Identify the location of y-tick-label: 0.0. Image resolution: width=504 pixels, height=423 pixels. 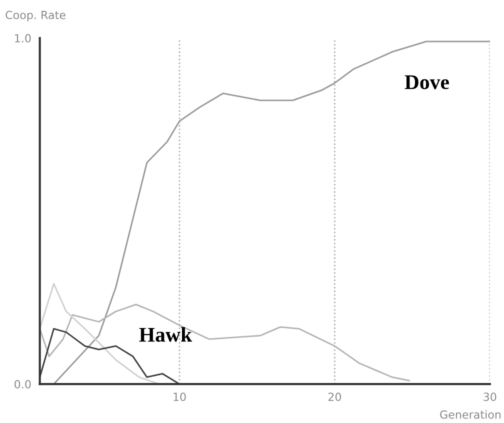
(22, 384).